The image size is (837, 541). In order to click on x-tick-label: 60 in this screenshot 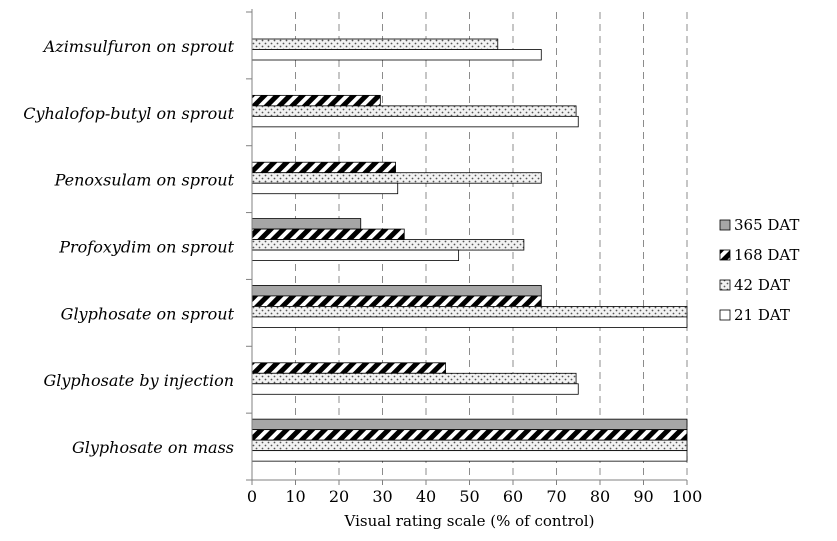, I will do `click(513, 496)`.